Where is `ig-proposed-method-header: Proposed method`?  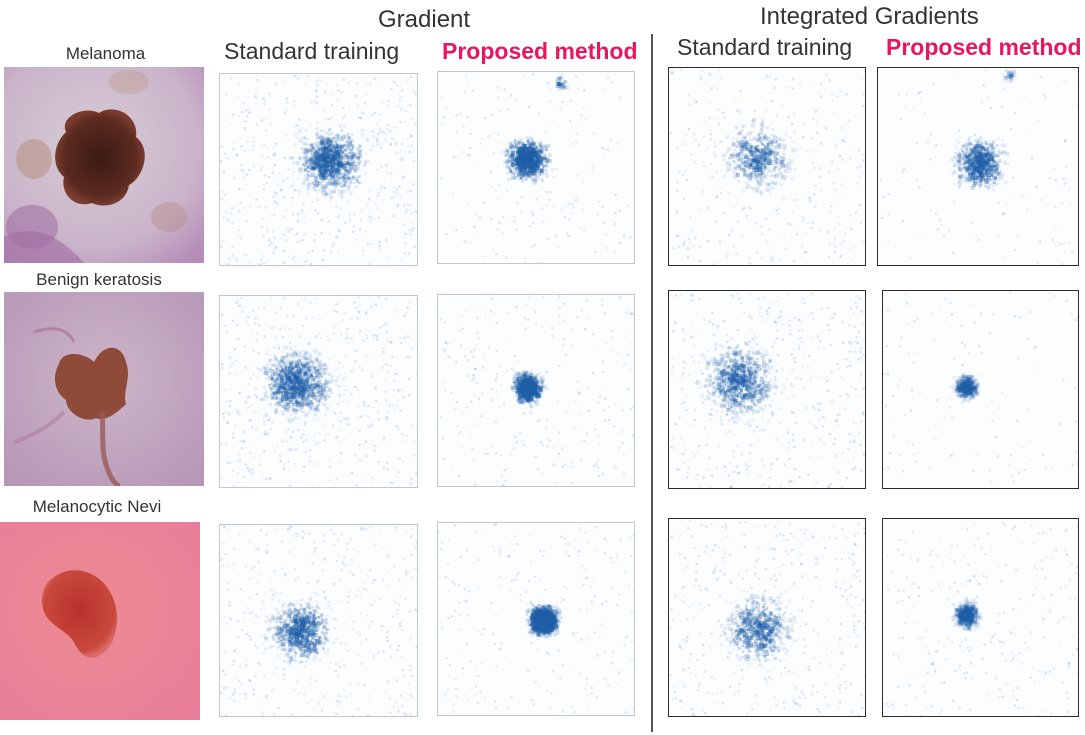
ig-proposed-method-header: Proposed method is located at coordinates (984, 47).